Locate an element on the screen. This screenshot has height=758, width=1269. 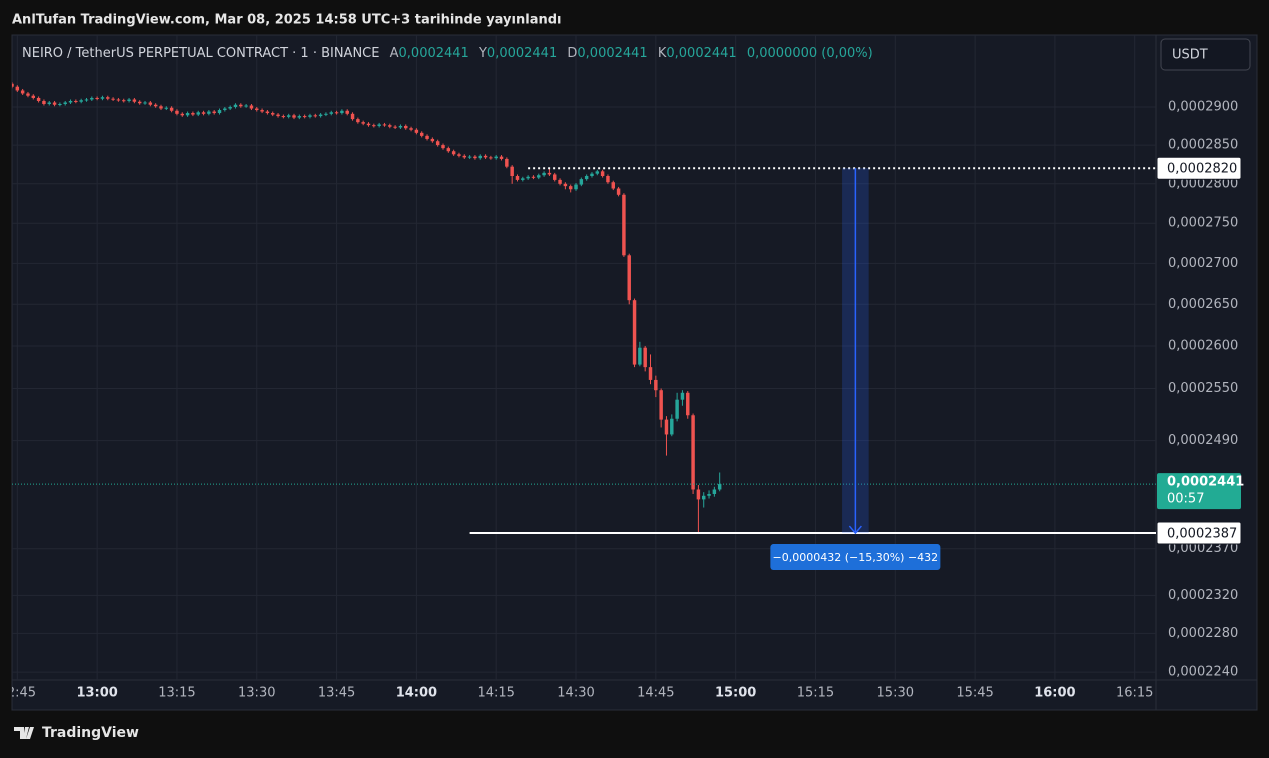
y-tick-label: 0,0002900 is located at coordinates (1203, 107).